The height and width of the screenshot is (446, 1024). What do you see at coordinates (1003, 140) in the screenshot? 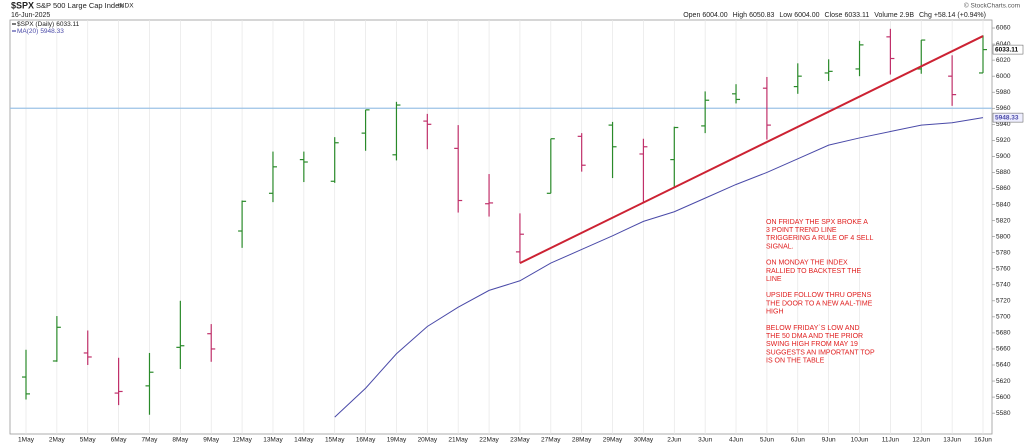
I see `y-tick-label: 5920` at bounding box center [1003, 140].